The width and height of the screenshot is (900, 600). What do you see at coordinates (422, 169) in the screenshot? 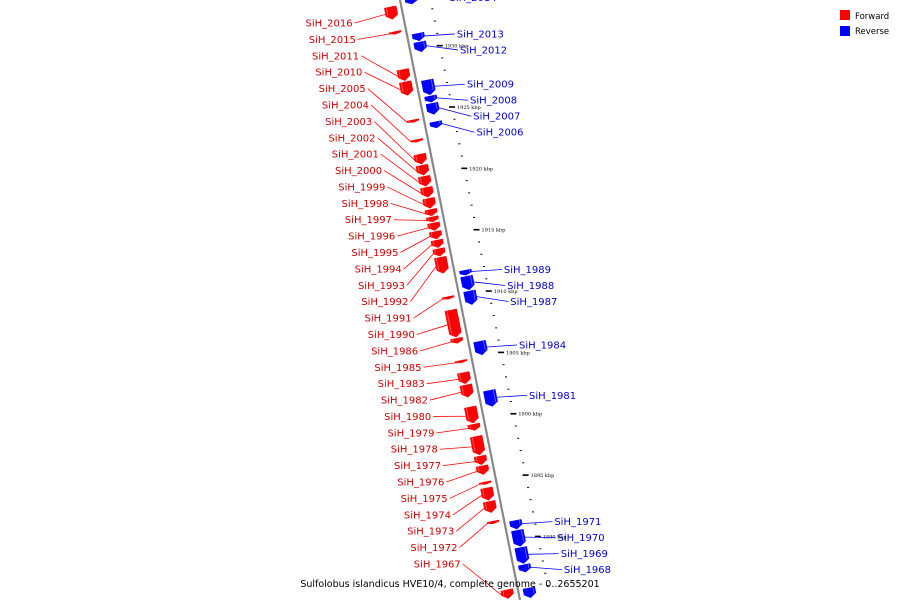
I see `gene-arrow-SiH_2002` at bounding box center [422, 169].